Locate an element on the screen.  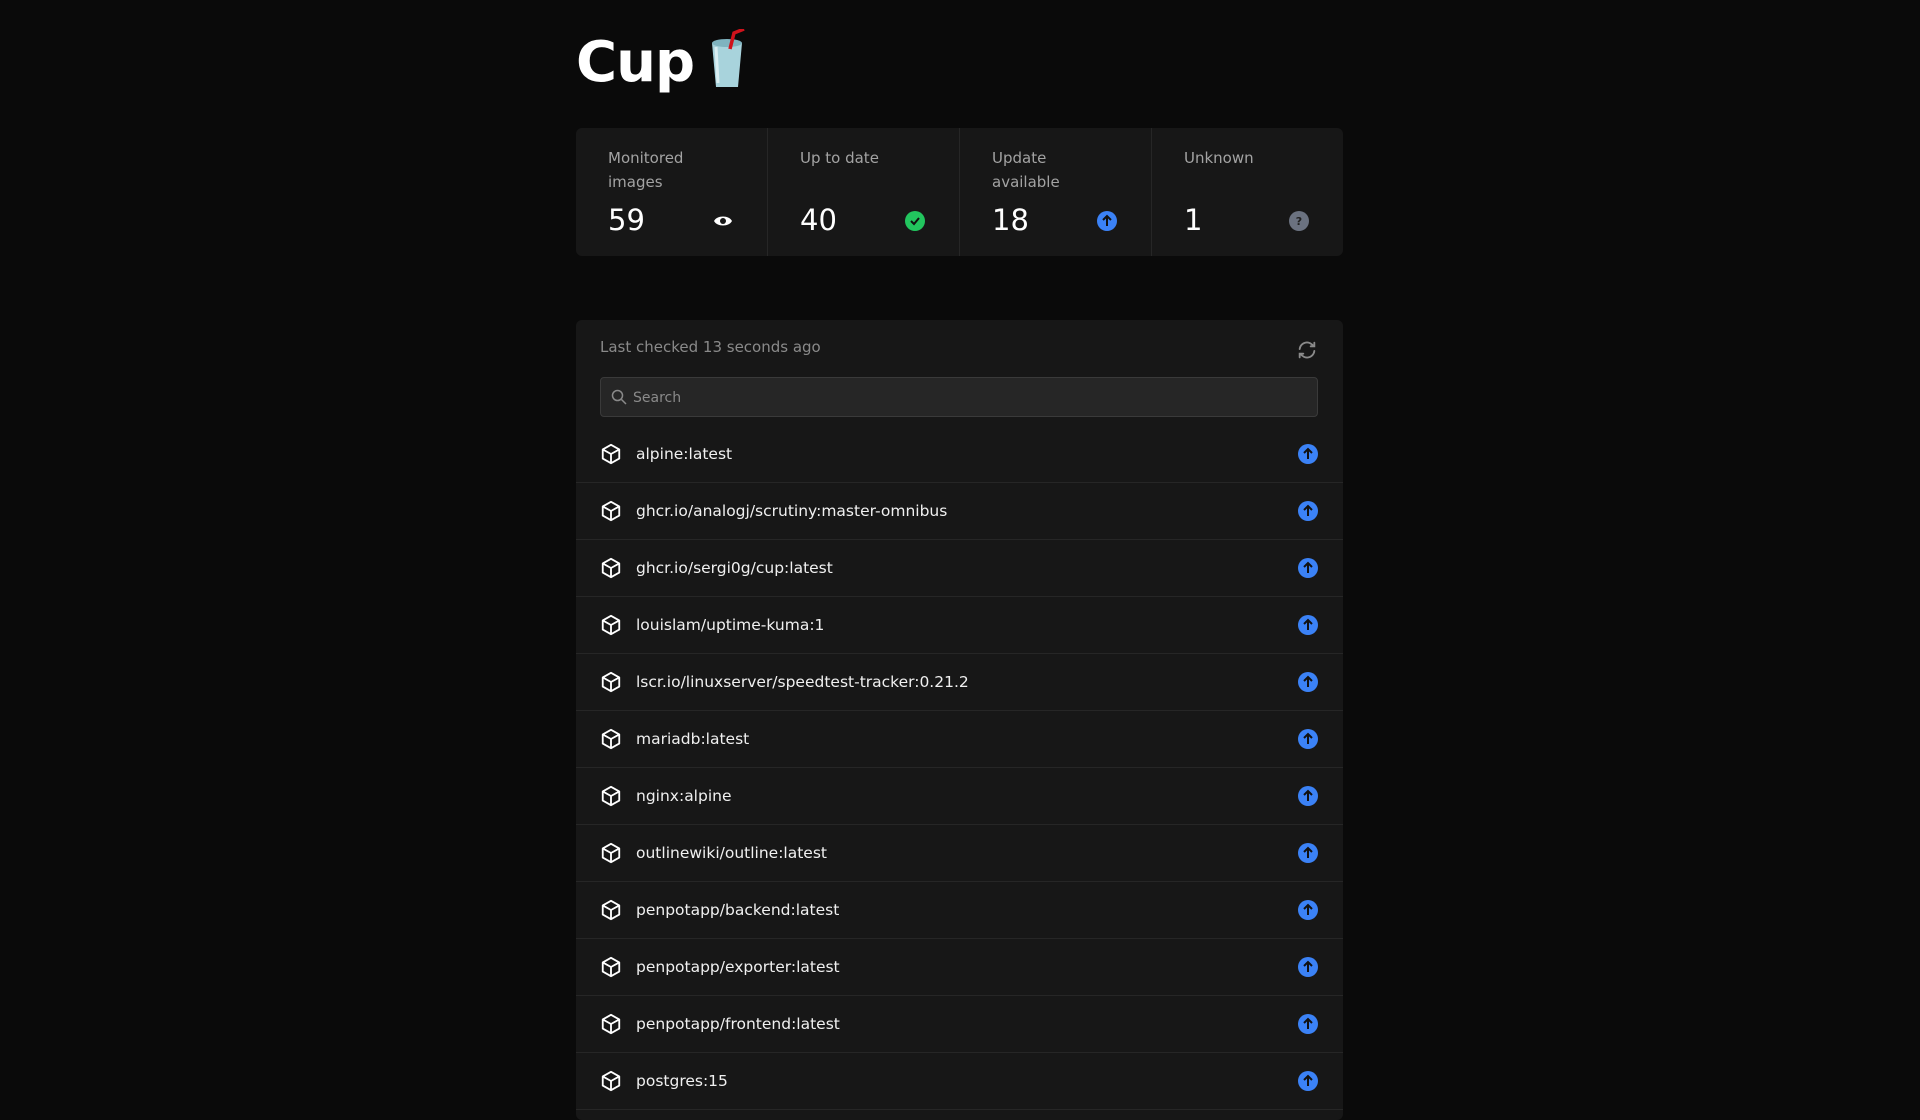
stat-value: 18 is located at coordinates (1010, 220).